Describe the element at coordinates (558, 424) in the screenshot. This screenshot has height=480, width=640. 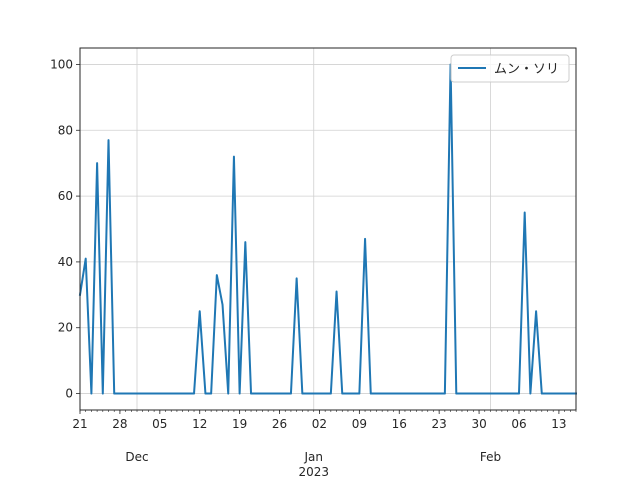
I see `x-tick-label: 13` at that location.